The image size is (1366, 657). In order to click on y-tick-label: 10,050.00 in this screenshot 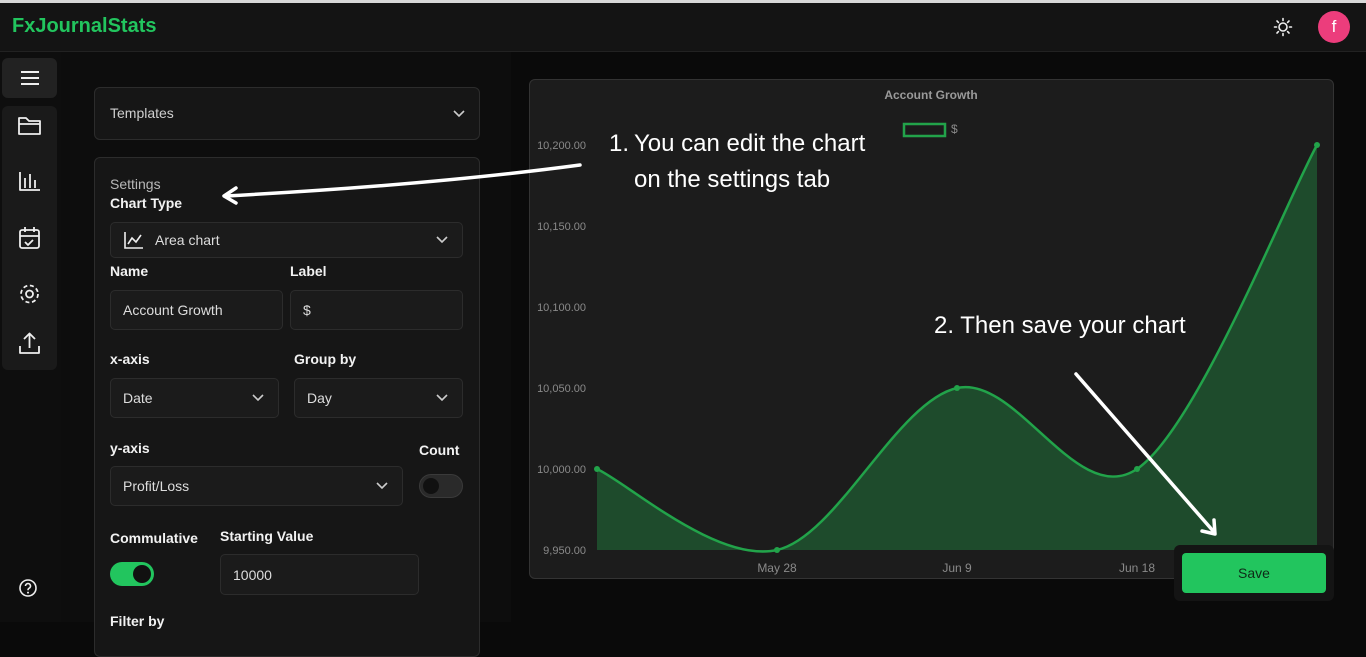, I will do `click(561, 389)`.